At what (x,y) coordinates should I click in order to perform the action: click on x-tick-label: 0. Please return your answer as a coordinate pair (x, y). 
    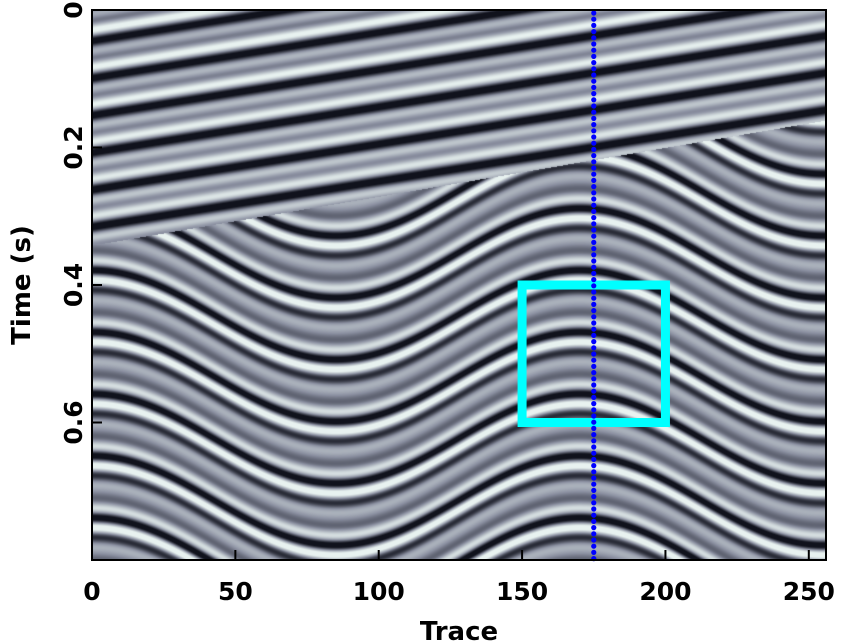
    Looking at the image, I should click on (91, 591).